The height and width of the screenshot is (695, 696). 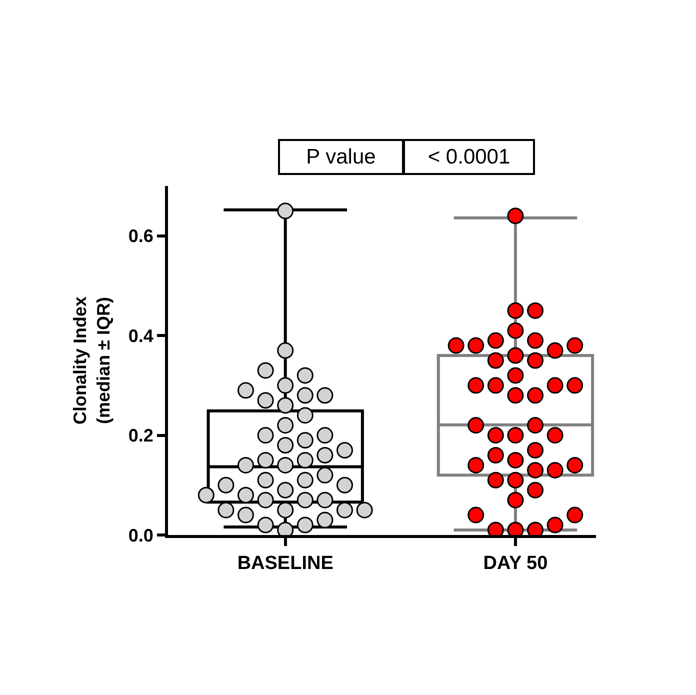 What do you see at coordinates (141, 535) in the screenshot?
I see `y-tick-label: 0.0` at bounding box center [141, 535].